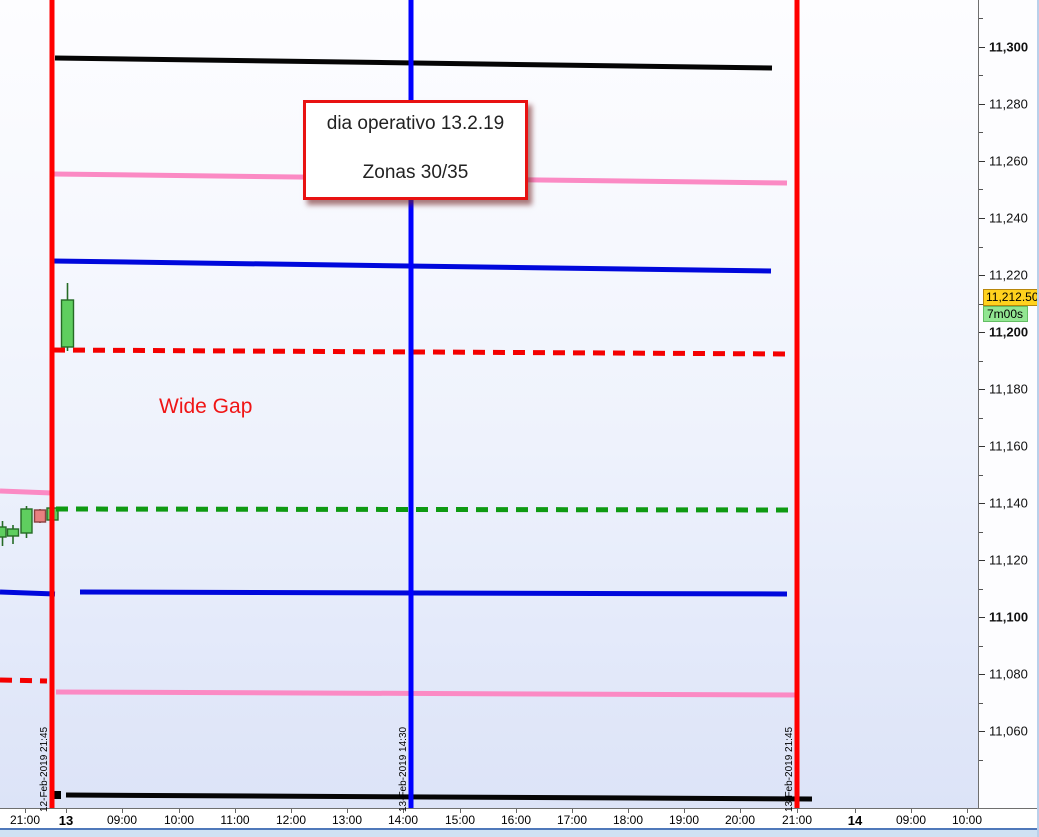 The image size is (1039, 837). Describe the element at coordinates (415, 172) in the screenshot. I see `annotation-line2: Zonas 30/35` at that location.